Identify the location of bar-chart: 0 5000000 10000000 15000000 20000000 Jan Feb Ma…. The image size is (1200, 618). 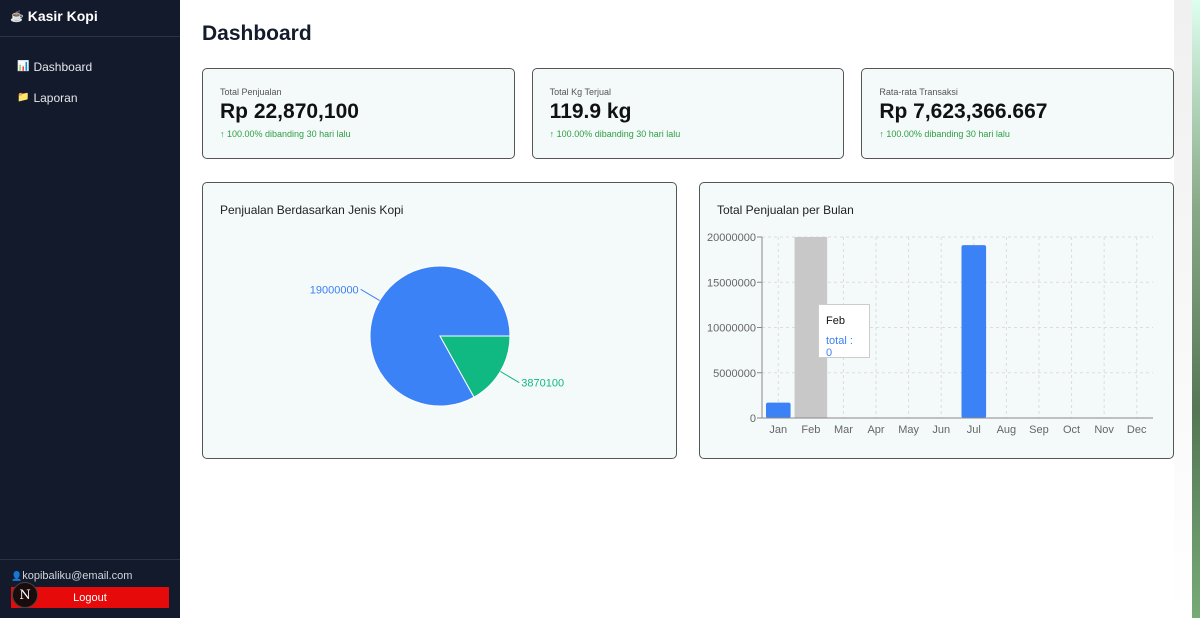
(930, 334).